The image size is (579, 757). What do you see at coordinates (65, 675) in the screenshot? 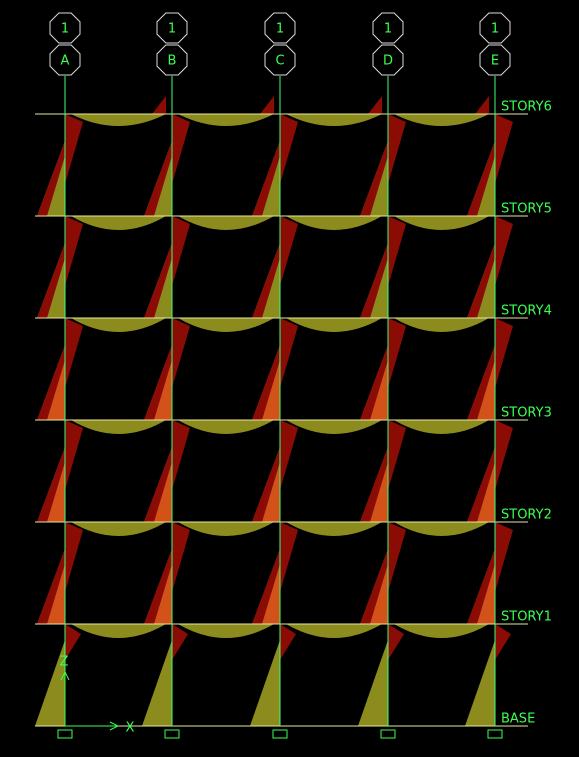
I see `axis-z-arrow` at bounding box center [65, 675].